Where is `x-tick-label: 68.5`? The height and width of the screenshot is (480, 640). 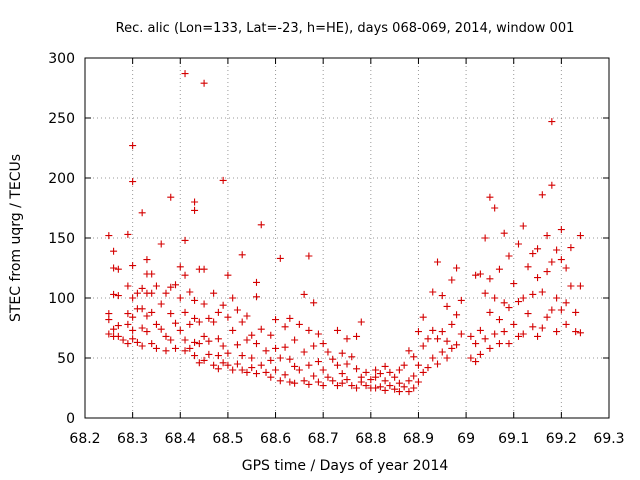
x-tick-label: 68.5 is located at coordinates (227, 439).